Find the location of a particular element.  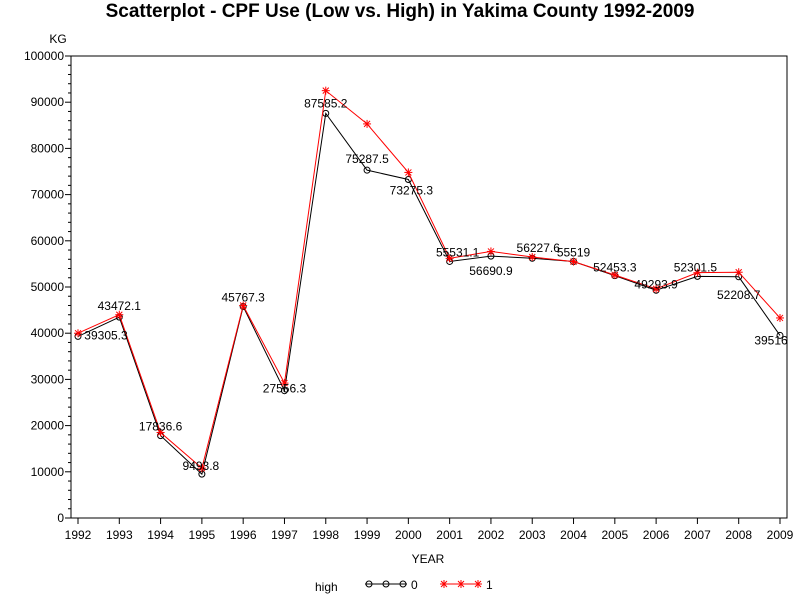

x-tick-label: 2001 is located at coordinates (449, 535).